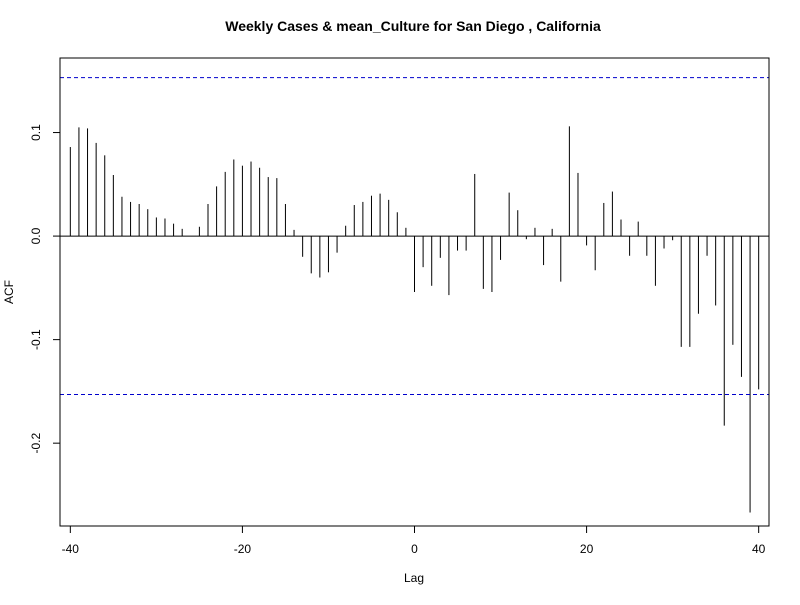  Describe the element at coordinates (9, 292) in the screenshot. I see `y-axis-label: ACF` at that location.